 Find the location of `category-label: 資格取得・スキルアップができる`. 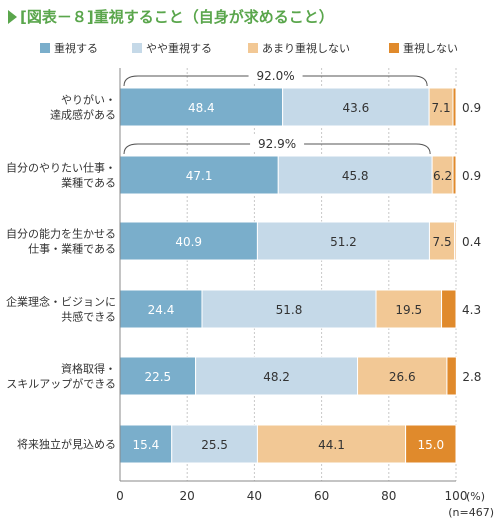

category-label: 資格取得・スキルアップができる is located at coordinates (61, 376).